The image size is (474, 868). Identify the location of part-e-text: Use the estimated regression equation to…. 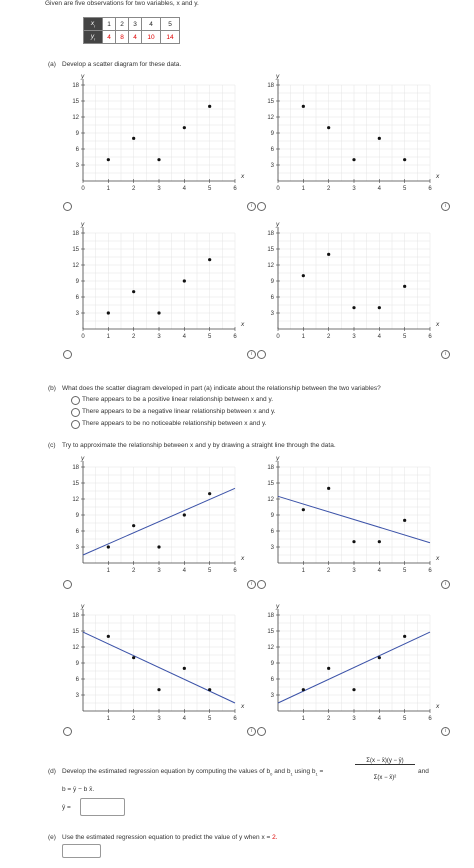
(170, 837).